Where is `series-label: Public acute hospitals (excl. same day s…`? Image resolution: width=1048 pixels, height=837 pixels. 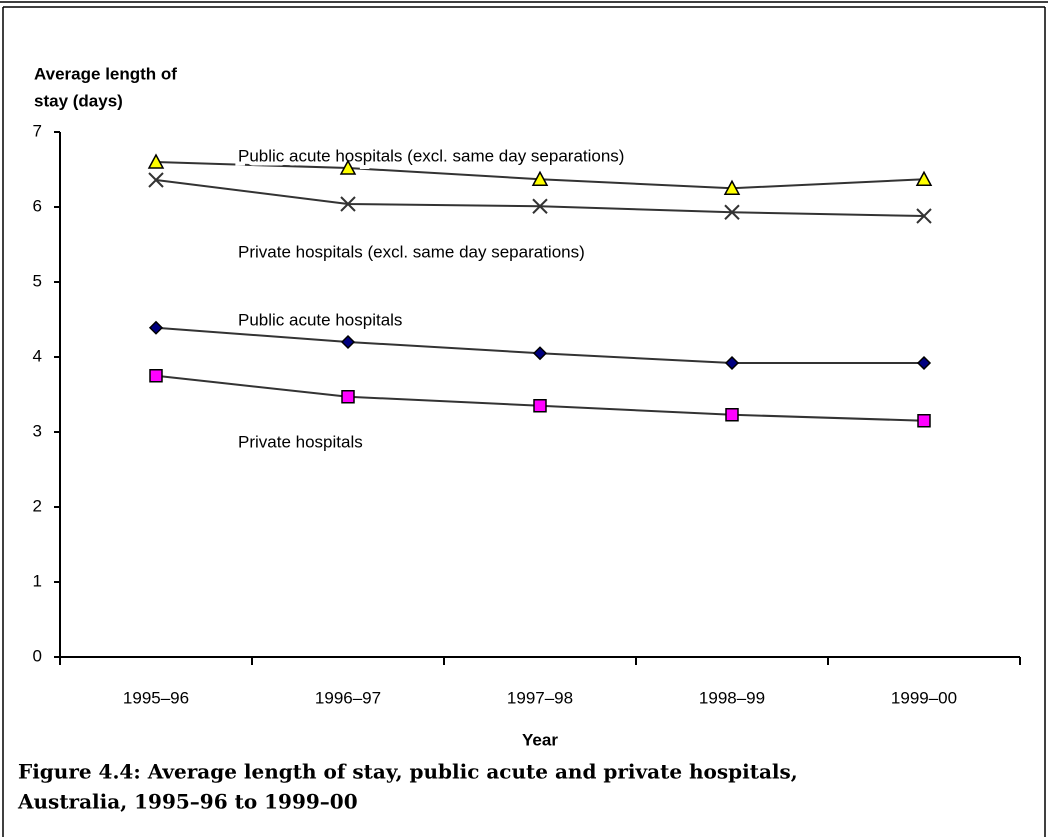 series-label: Public acute hospitals (excl. same day s… is located at coordinates (431, 155).